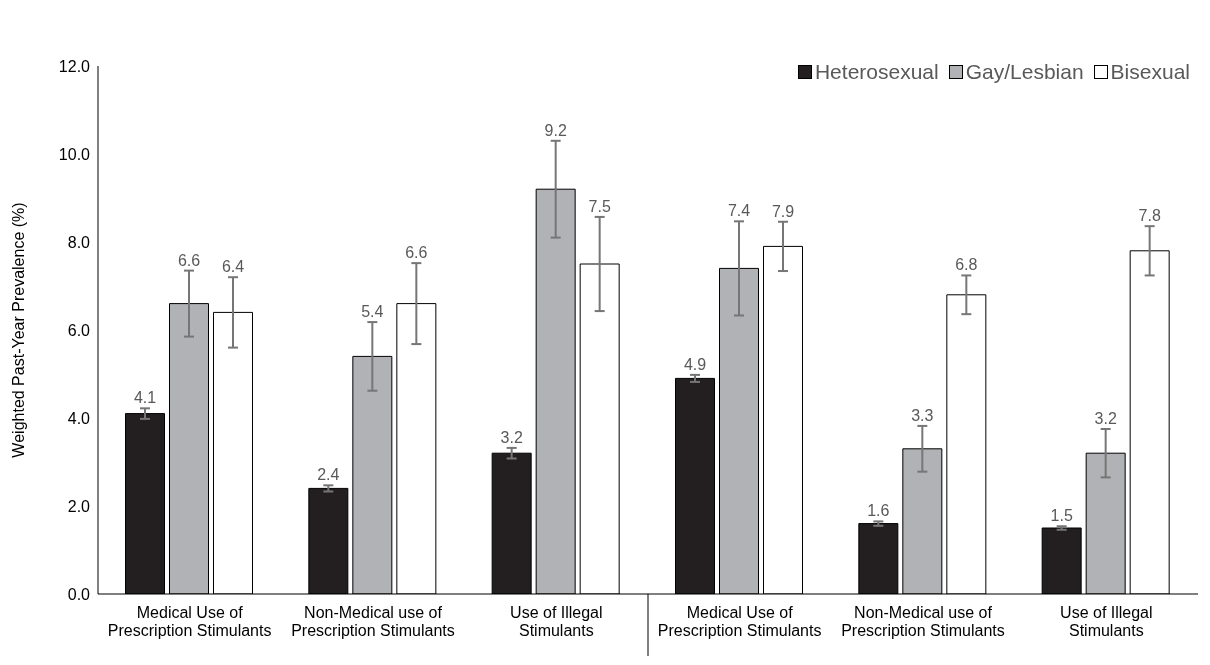 The width and height of the screenshot is (1210, 665). What do you see at coordinates (599, 206) in the screenshot?
I see `data-label: 7.5` at bounding box center [599, 206].